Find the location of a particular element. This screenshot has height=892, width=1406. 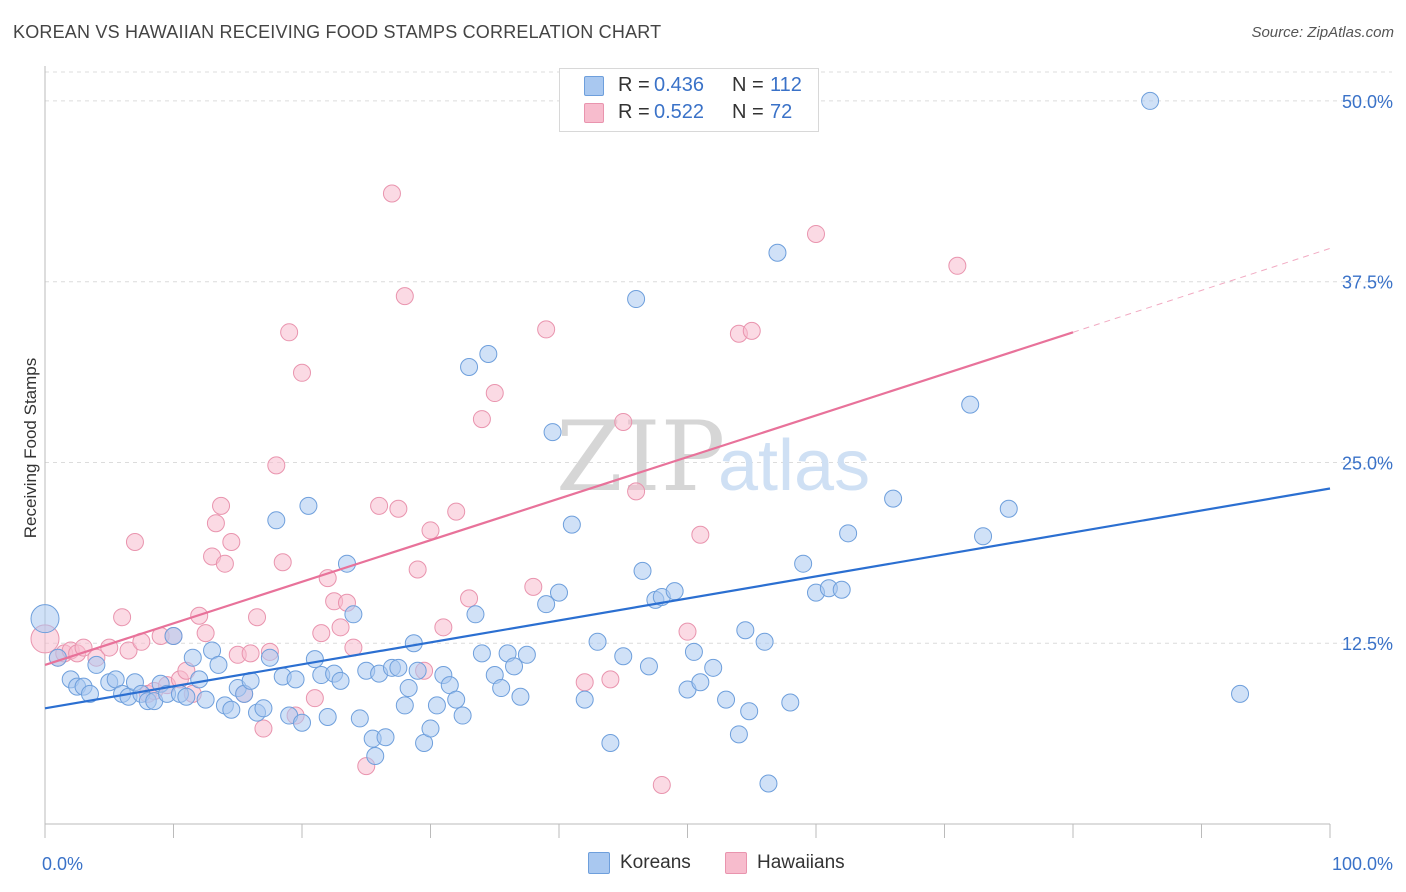

legend-label: Koreans is located at coordinates (655, 862).